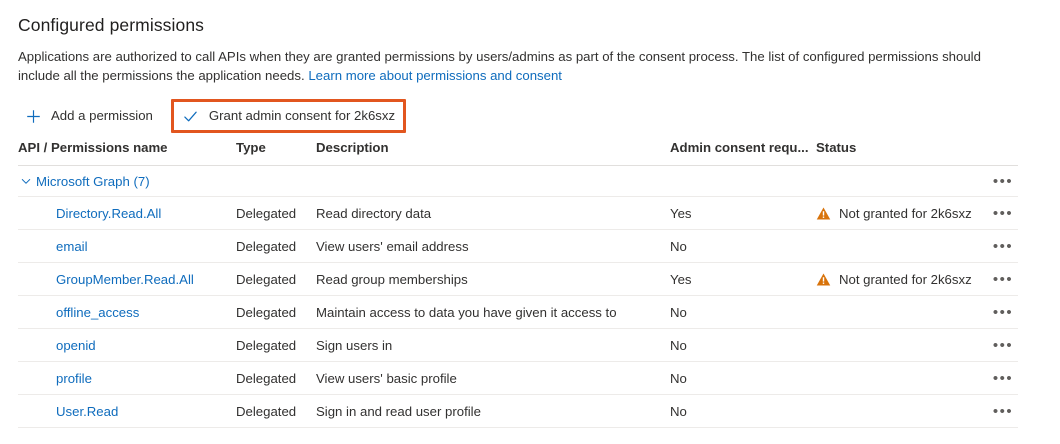 This screenshot has height=444, width=1060. I want to click on header-menu, so click(1003, 153).